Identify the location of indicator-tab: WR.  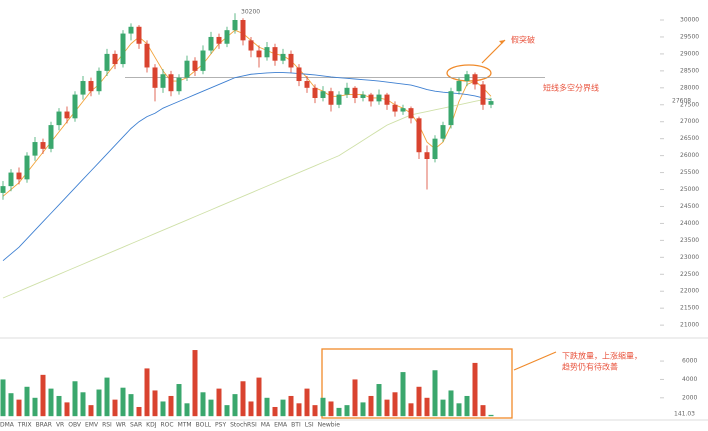
(121, 425).